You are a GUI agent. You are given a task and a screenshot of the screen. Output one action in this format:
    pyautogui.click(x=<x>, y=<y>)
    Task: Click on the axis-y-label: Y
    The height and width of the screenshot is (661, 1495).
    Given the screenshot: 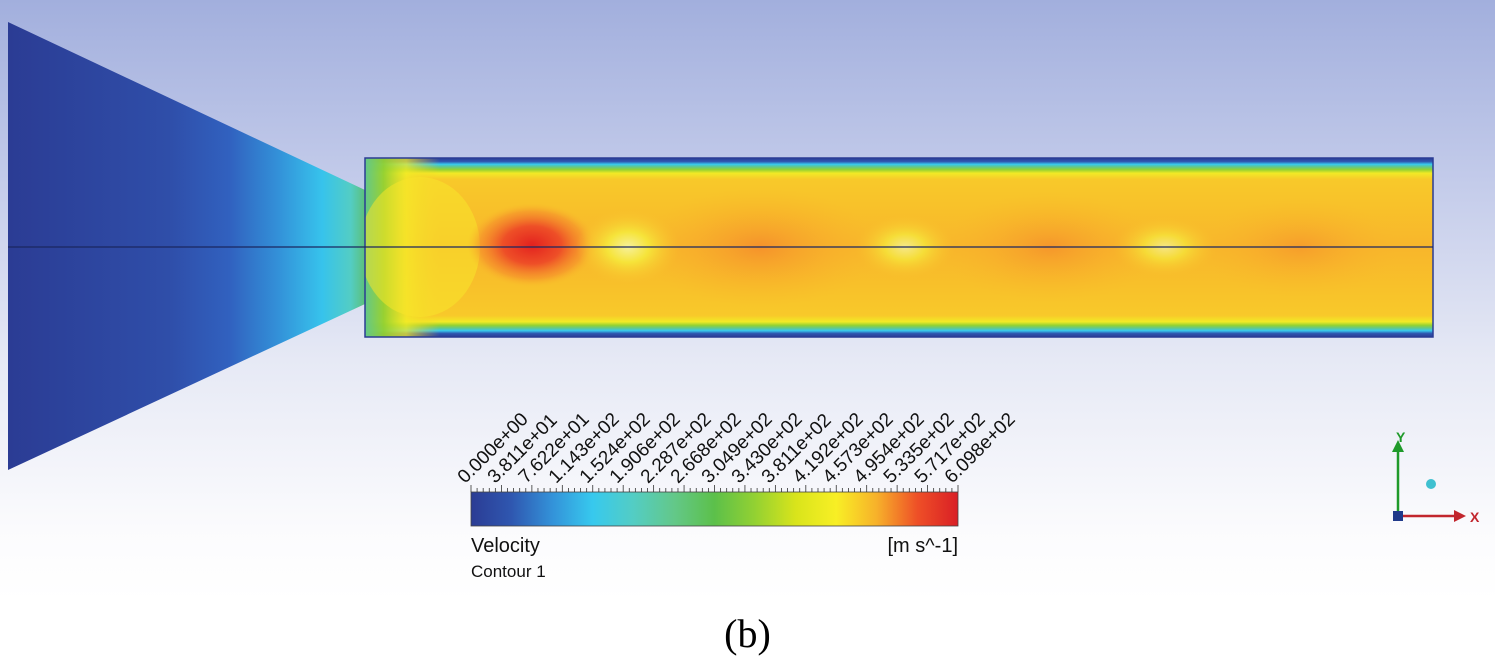 What is the action you would take?
    pyautogui.click(x=1401, y=437)
    